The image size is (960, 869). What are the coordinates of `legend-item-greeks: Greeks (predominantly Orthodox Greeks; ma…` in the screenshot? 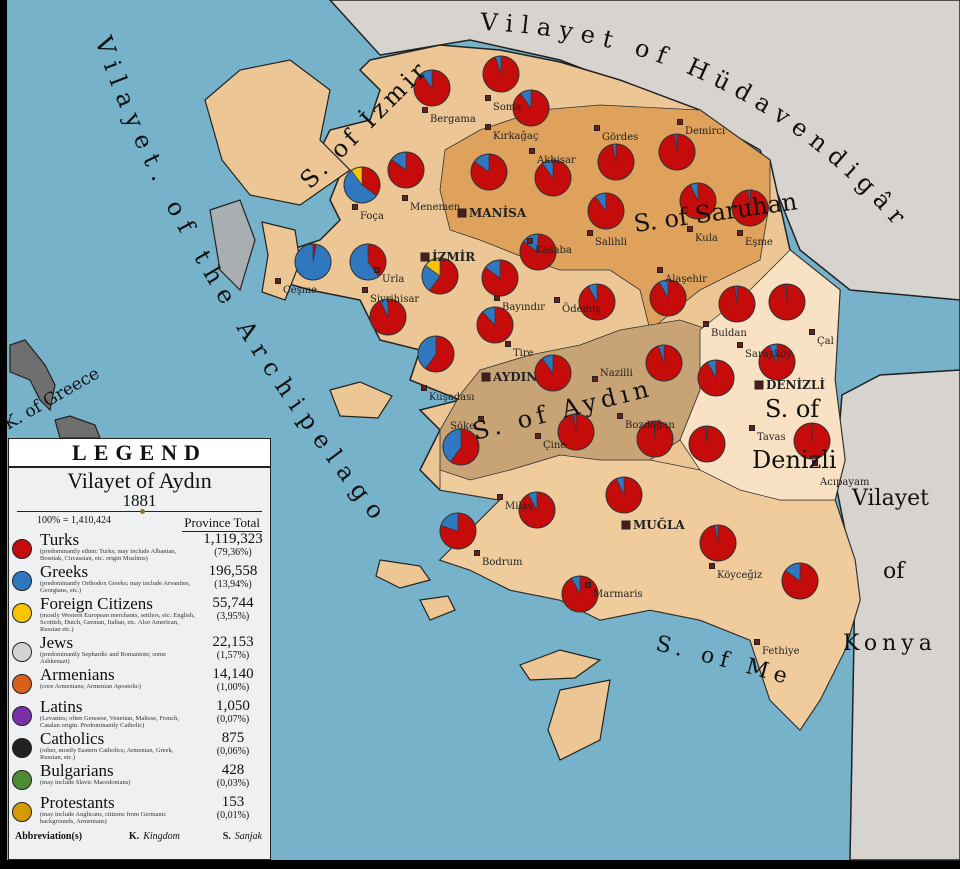 It's located at (139, 579).